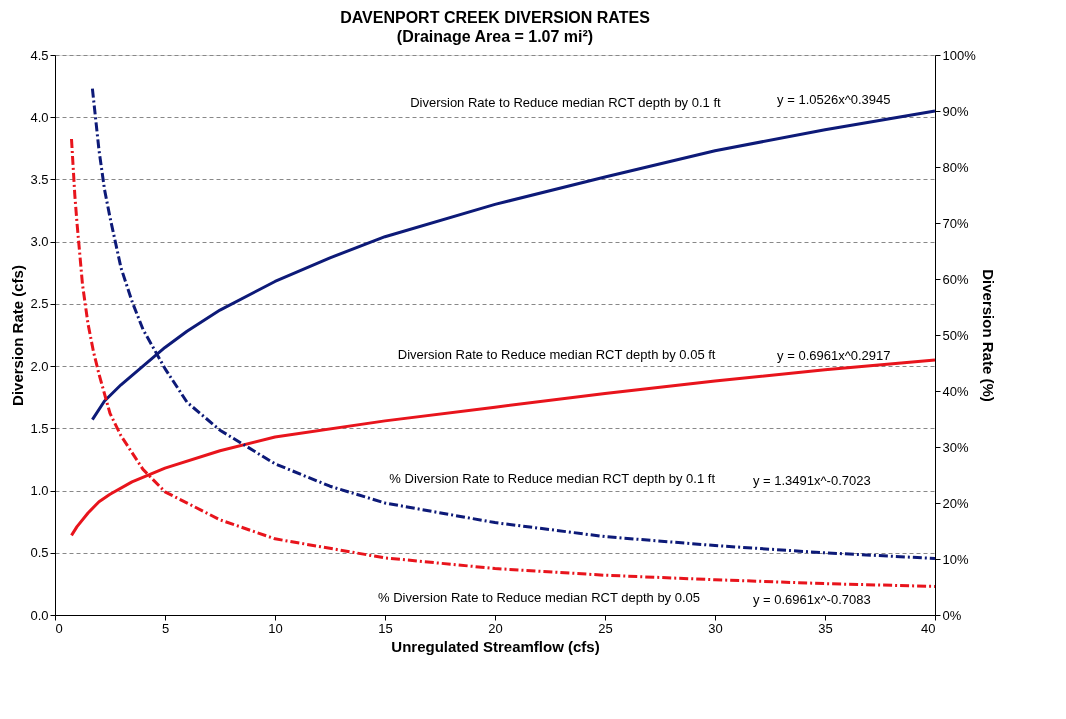 The width and height of the screenshot is (1066, 719). I want to click on annotation: Diversion Rate to Reduce median RCT depth by 0.05 ft, so click(556, 354).